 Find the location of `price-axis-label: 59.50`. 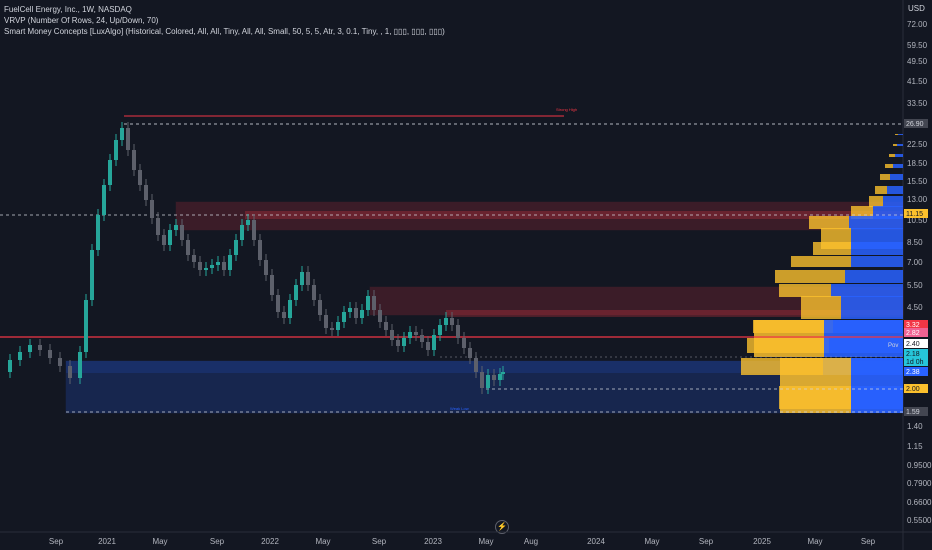

price-axis-label: 59.50 is located at coordinates (917, 45).